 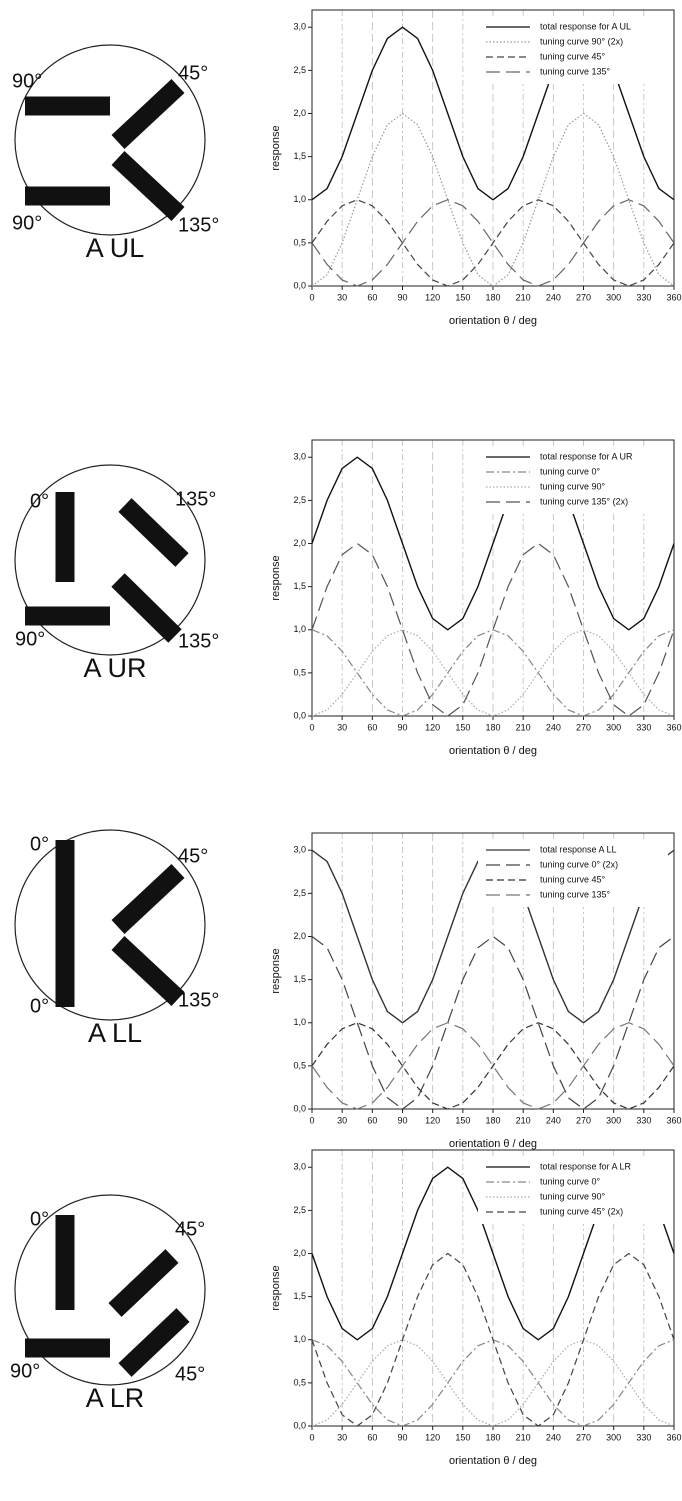 I want to click on diagram: 0° 45° 90° 45° A LR, so click(x=108, y=1303).